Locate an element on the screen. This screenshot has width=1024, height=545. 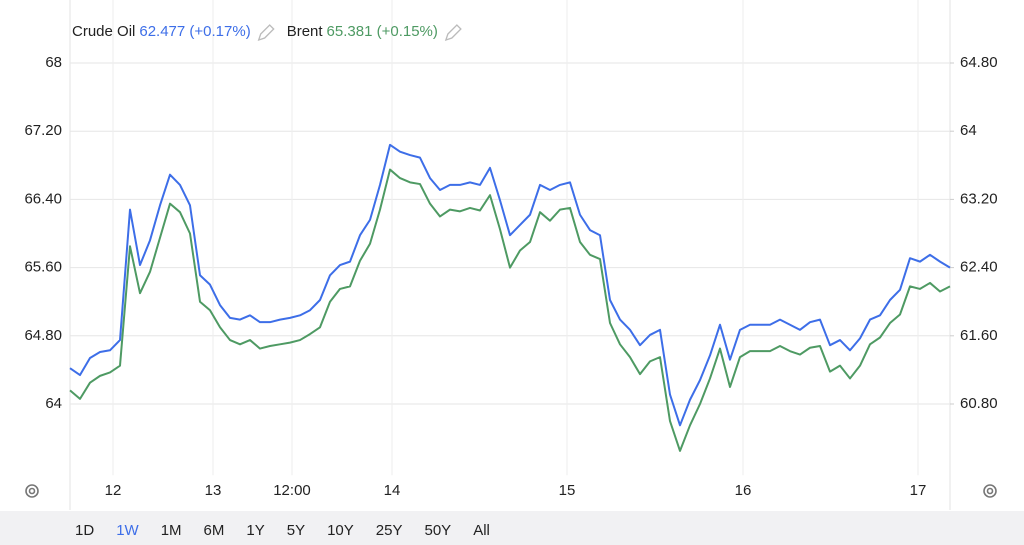
range-button: 5Y is located at coordinates (296, 530).